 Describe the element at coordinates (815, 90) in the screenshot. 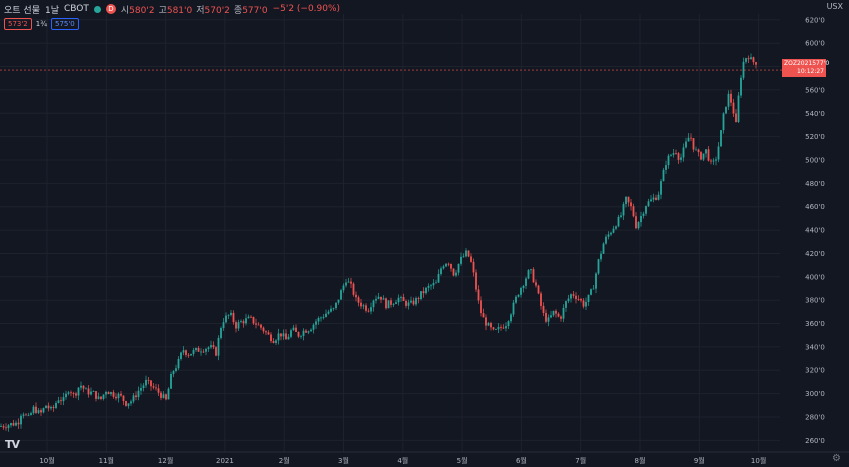

I see `y-tick-label: 560'0` at that location.